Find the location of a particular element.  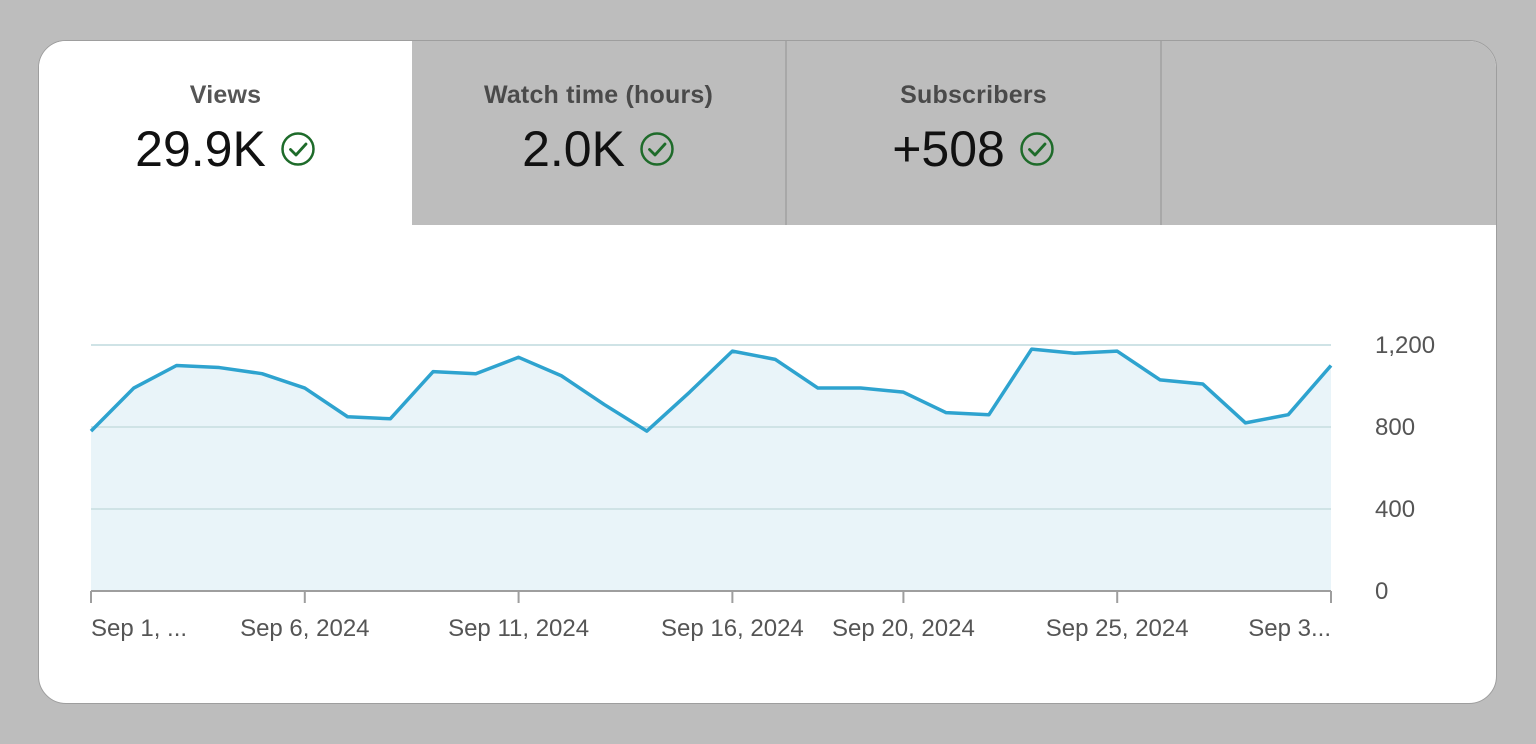

y-tick-label: 0 is located at coordinates (1381, 591).